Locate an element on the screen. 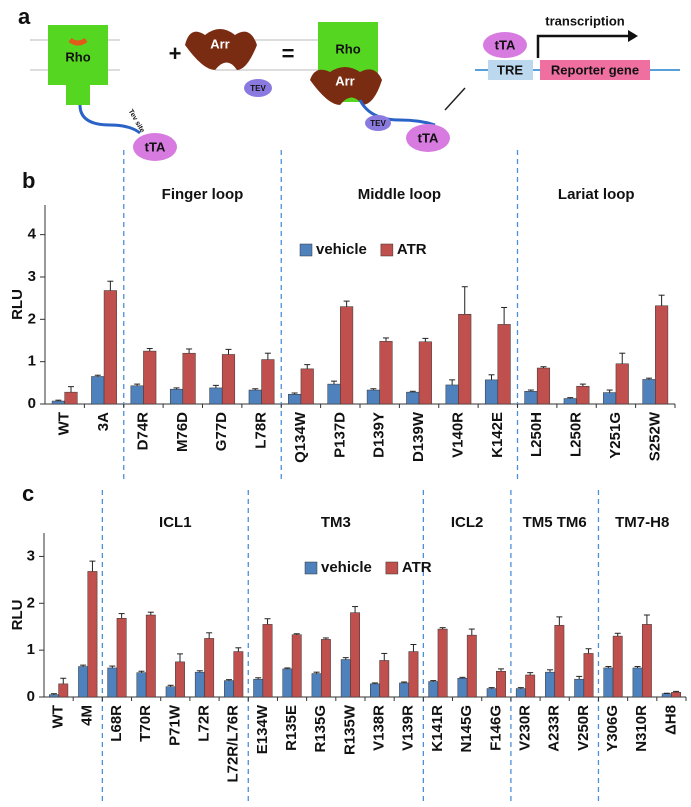 Image resolution: width=691 pixels, height=807 pixels. y-axis-label: RLU is located at coordinates (17, 615).